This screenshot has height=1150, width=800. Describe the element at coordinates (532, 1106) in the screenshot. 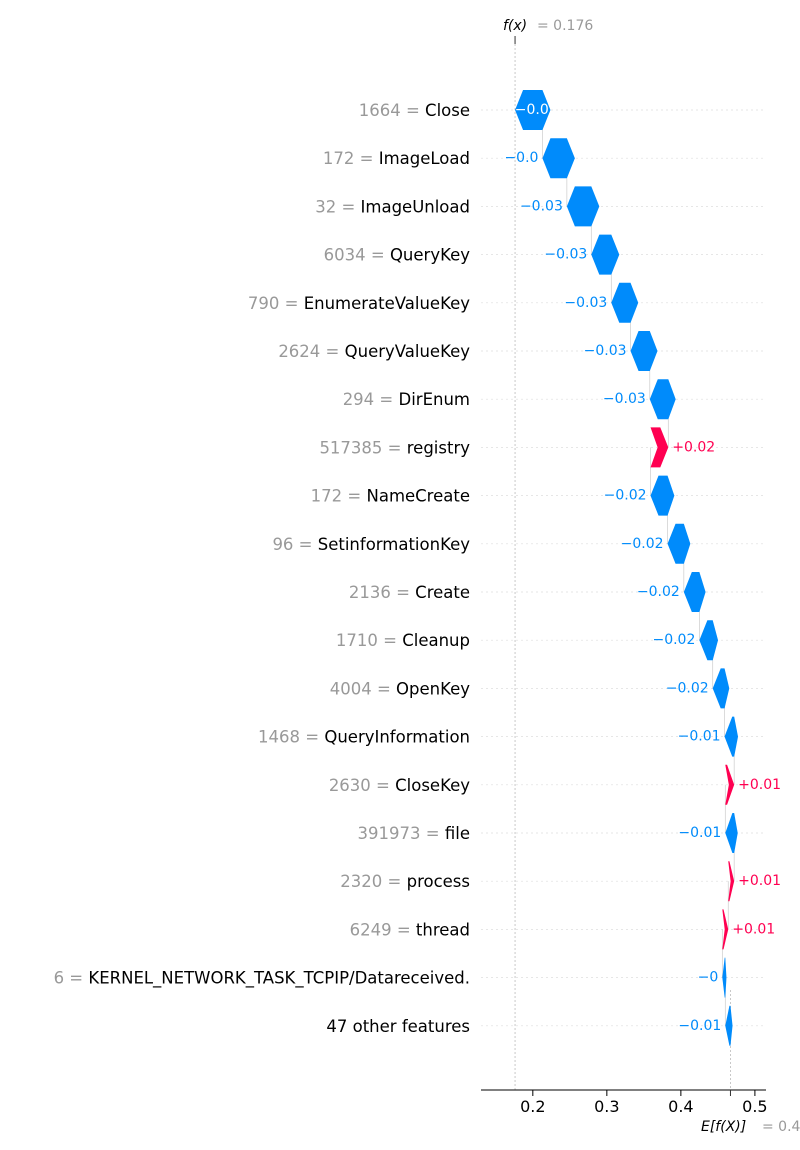

I see `x-tick-label: 0.2` at that location.